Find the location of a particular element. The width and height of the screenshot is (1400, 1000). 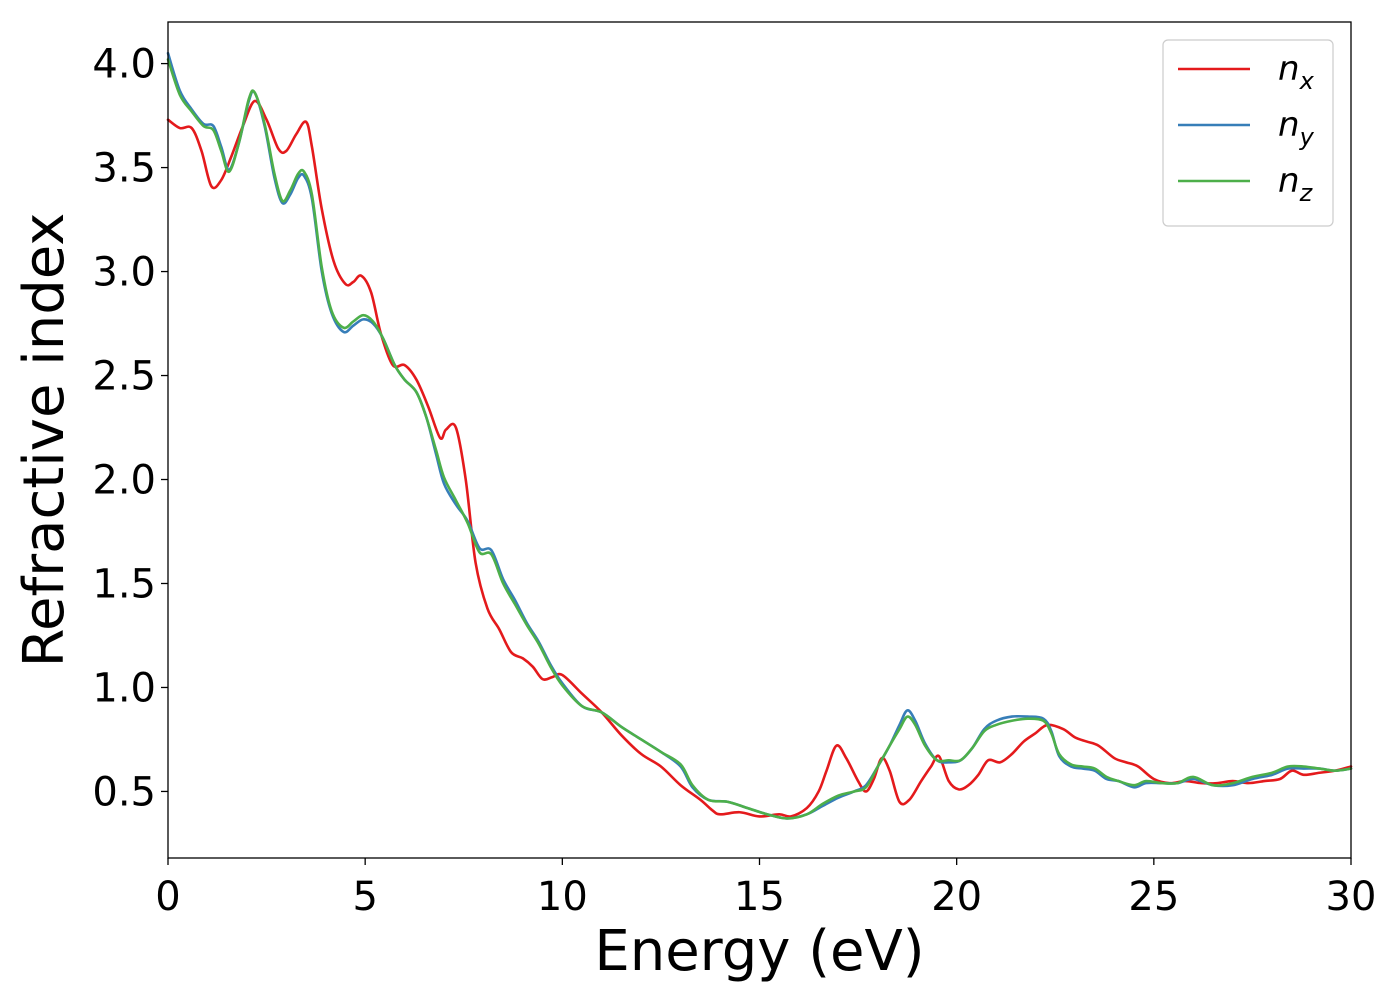

x-tick-label: 30 is located at coordinates (1351, 897).